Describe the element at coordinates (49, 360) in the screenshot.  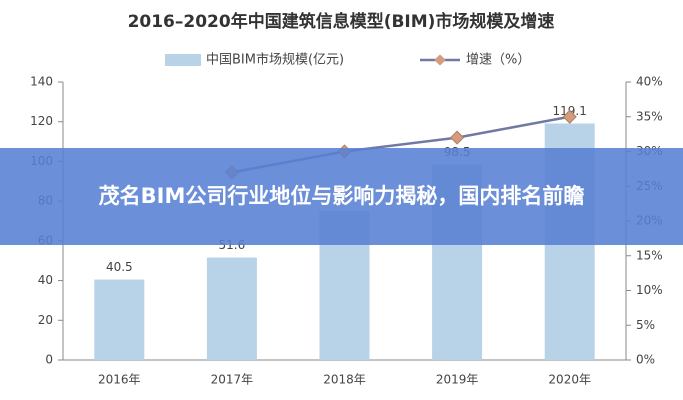
I see `y-tick-label: 0` at that location.